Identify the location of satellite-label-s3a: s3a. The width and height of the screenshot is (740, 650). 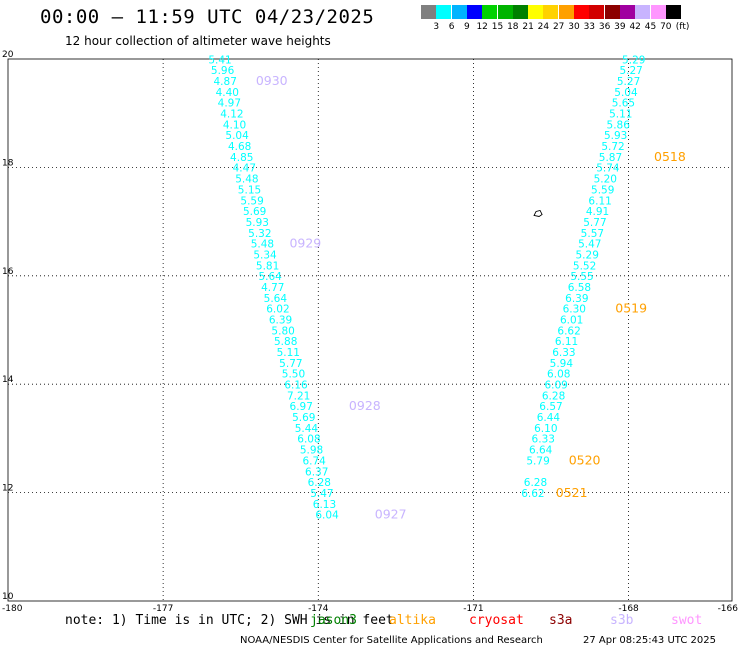
(561, 620).